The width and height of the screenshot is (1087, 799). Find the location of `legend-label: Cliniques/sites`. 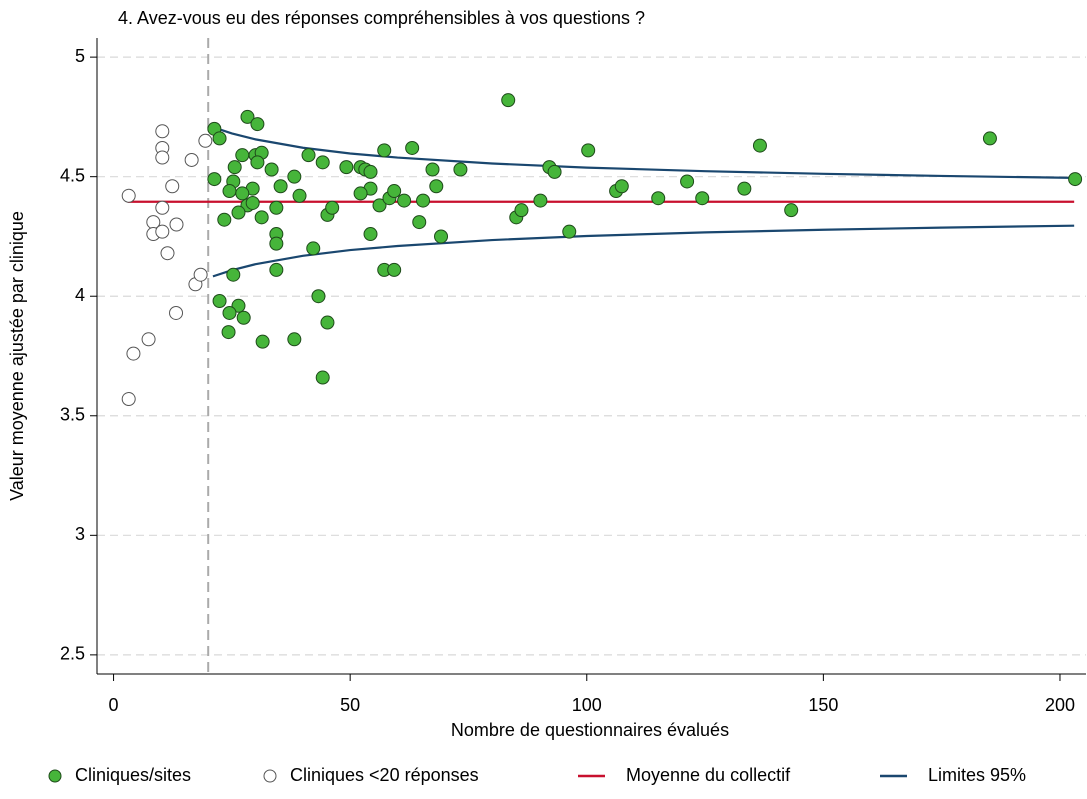

legend-label: Cliniques/sites is located at coordinates (133, 775).